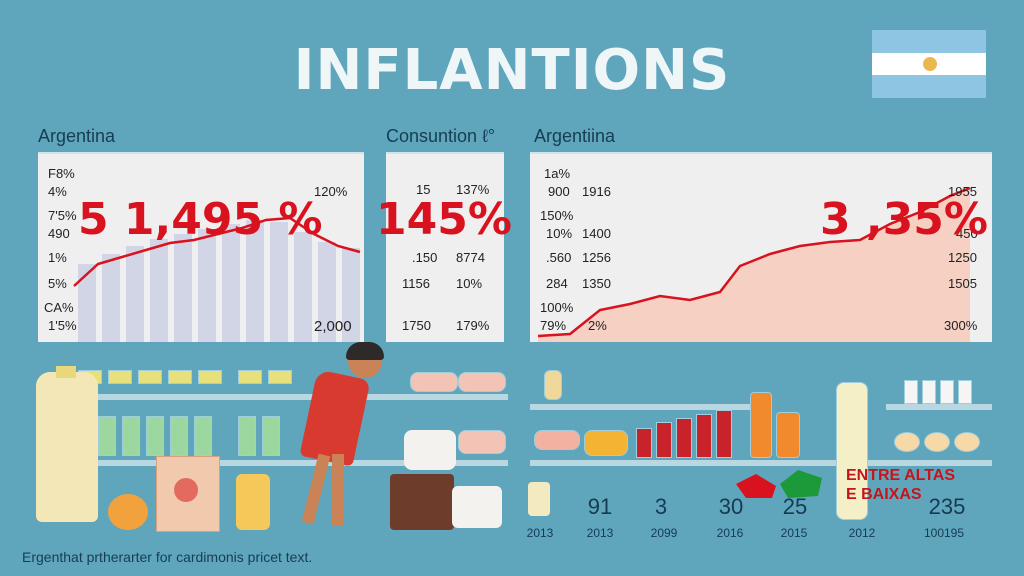 The height and width of the screenshot is (576, 1024). What do you see at coordinates (944, 533) in the screenshot?
I see `bottom-year: 100195` at bounding box center [944, 533].